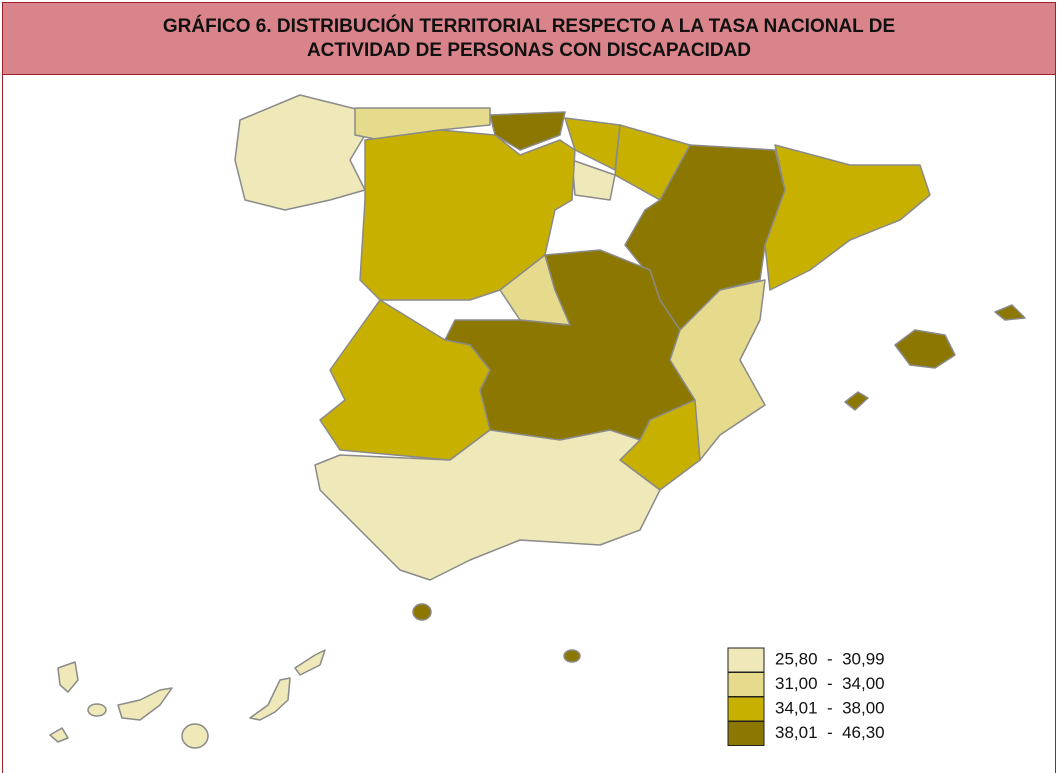 The width and height of the screenshot is (1059, 773). Describe the element at coordinates (830, 732) in the screenshot. I see `legend-label: 38,01 - 46,30` at that location.